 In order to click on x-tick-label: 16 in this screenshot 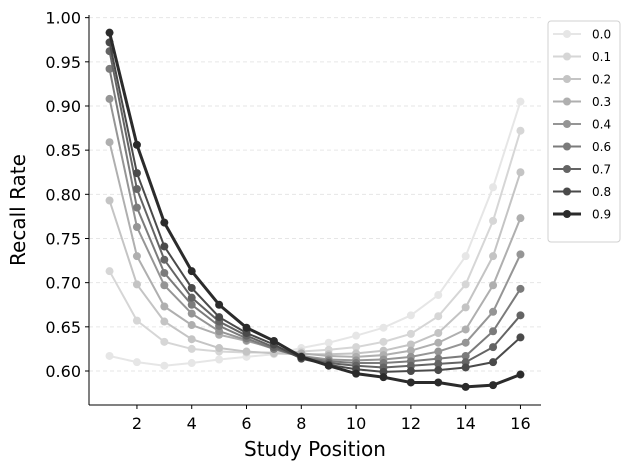, I will do `click(520, 423)`.